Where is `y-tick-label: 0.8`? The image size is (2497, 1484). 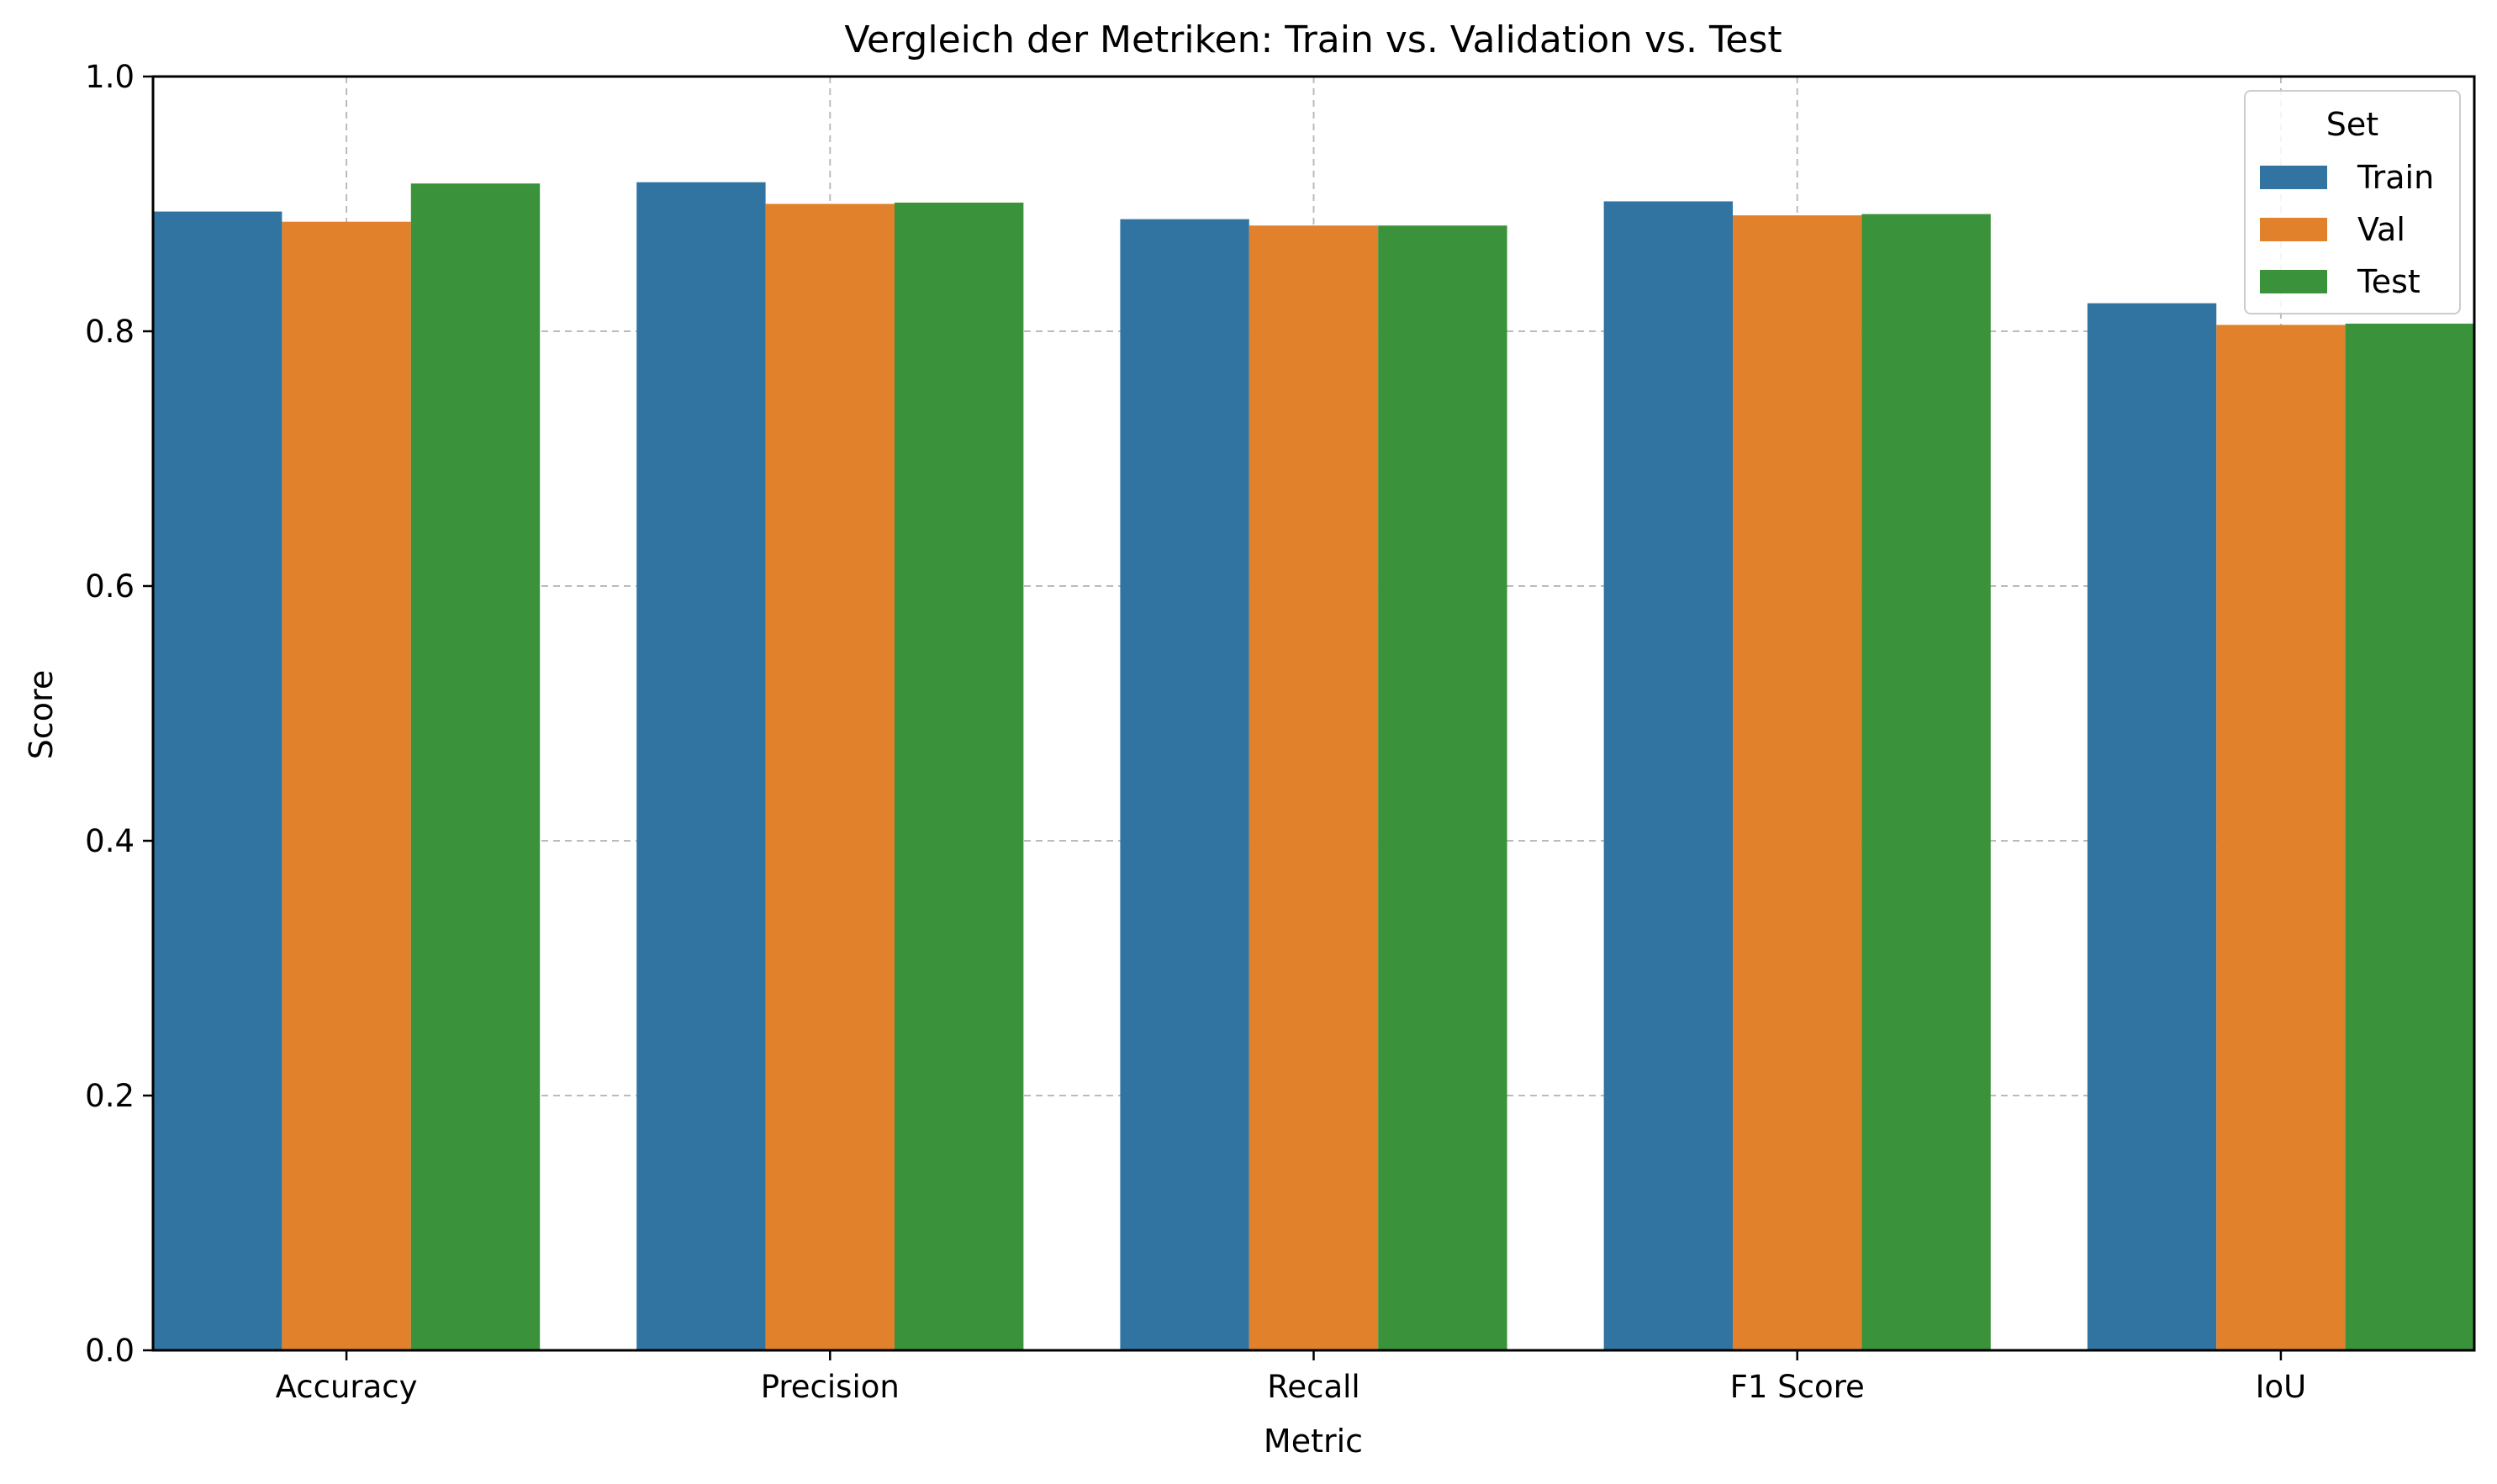
y-tick-label: 0.8 is located at coordinates (110, 332).